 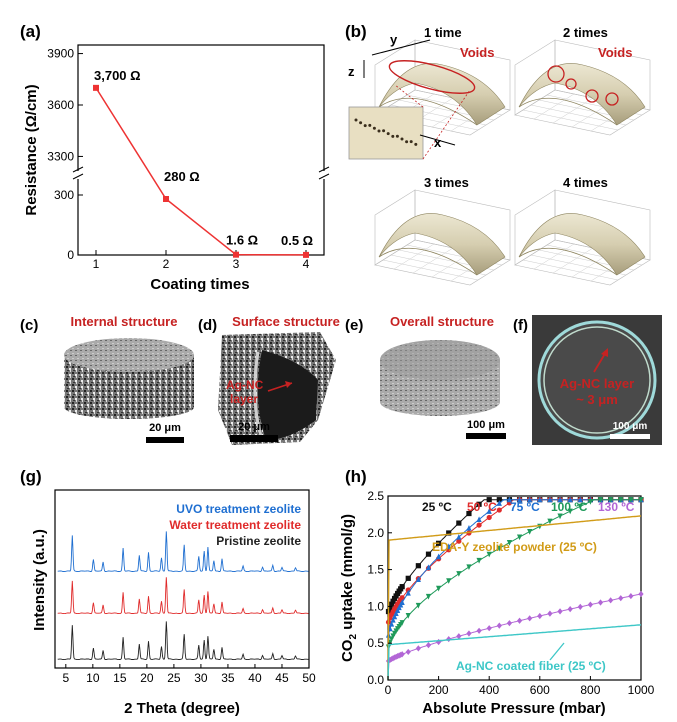 What do you see at coordinates (556, 74) in the screenshot?
I see `void-circle` at bounding box center [556, 74].